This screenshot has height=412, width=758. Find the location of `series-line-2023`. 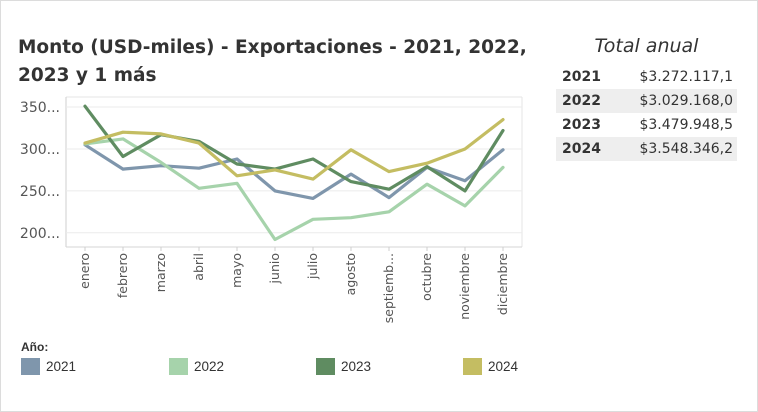

series-line-2023 is located at coordinates (294, 148).